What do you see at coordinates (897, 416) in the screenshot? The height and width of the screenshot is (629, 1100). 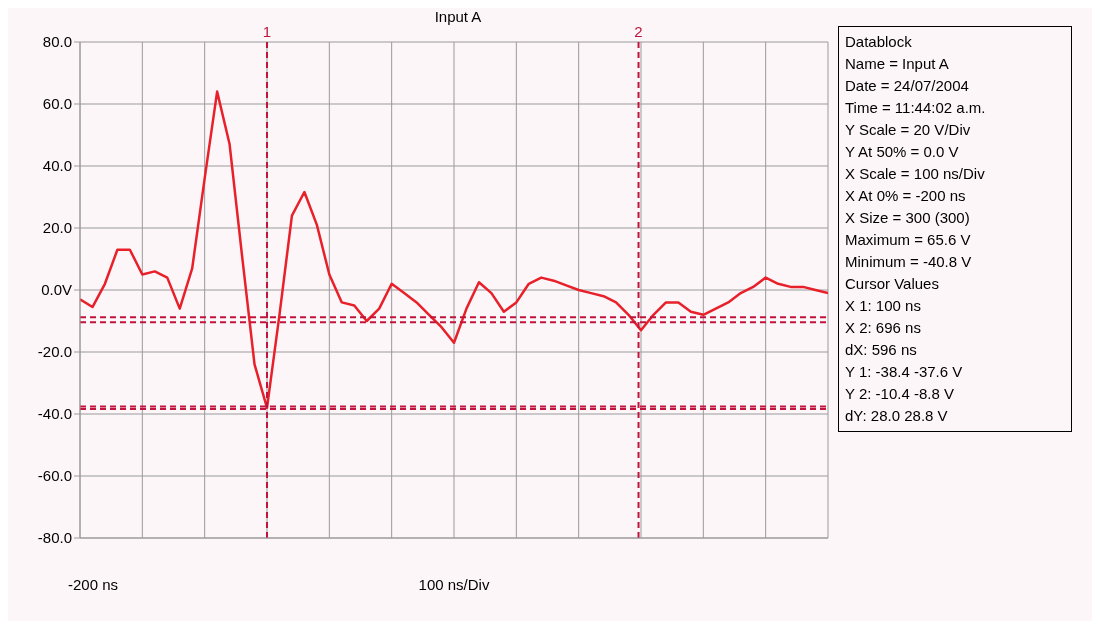 I see `text: dY: 28.0 28.8 V` at bounding box center [897, 416].